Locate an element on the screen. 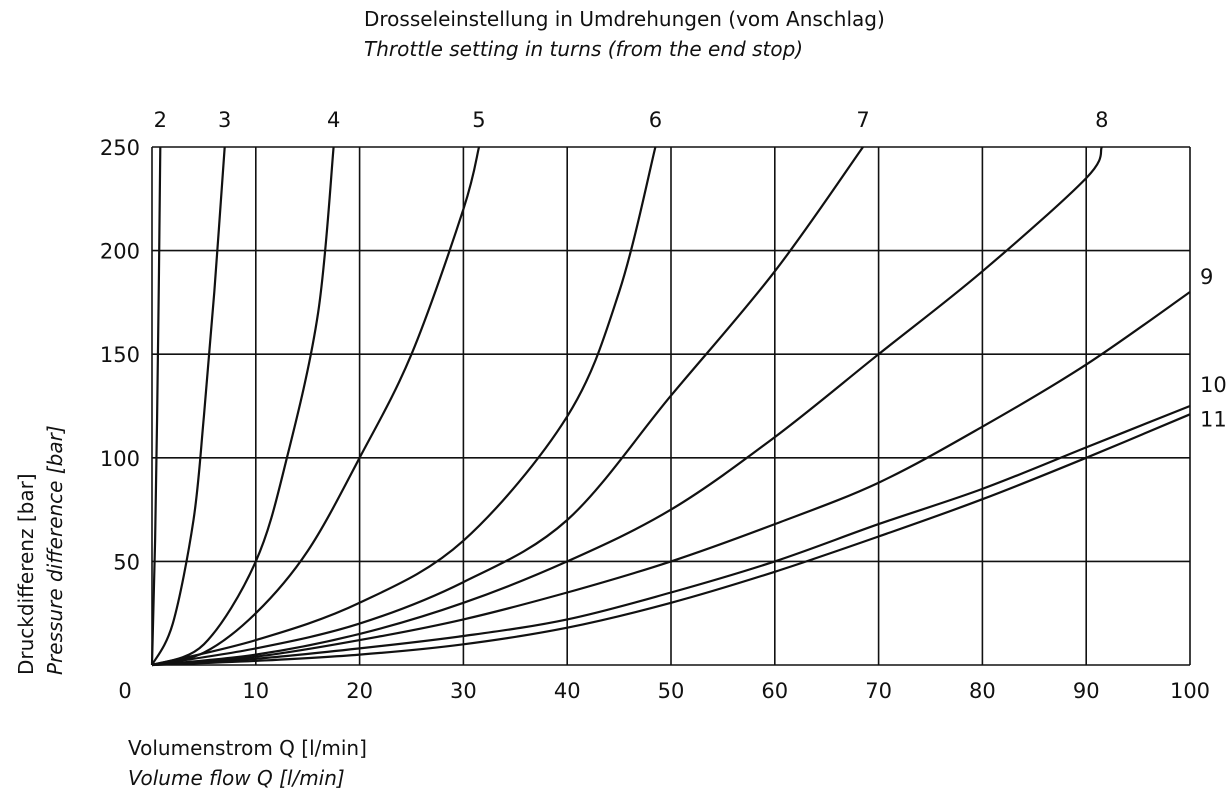 This screenshot has height=796, width=1228. x-tick-label: 100 is located at coordinates (1190, 691).